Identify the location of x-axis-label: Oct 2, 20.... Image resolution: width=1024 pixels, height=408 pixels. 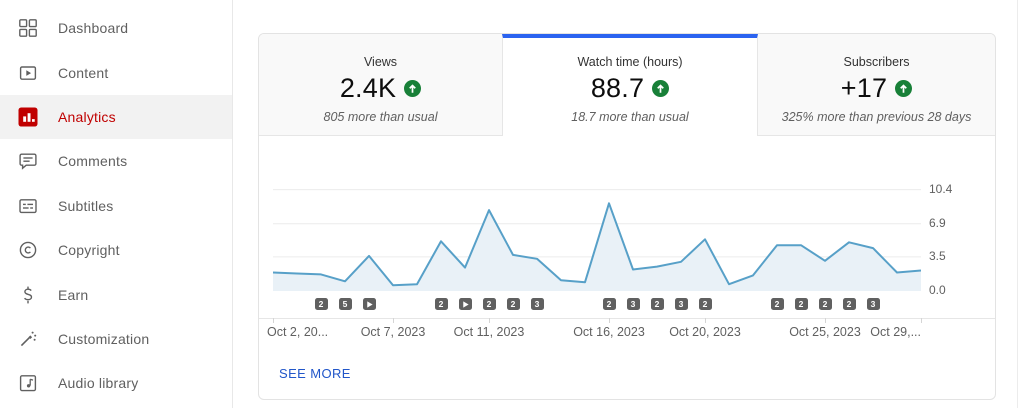
(298, 332).